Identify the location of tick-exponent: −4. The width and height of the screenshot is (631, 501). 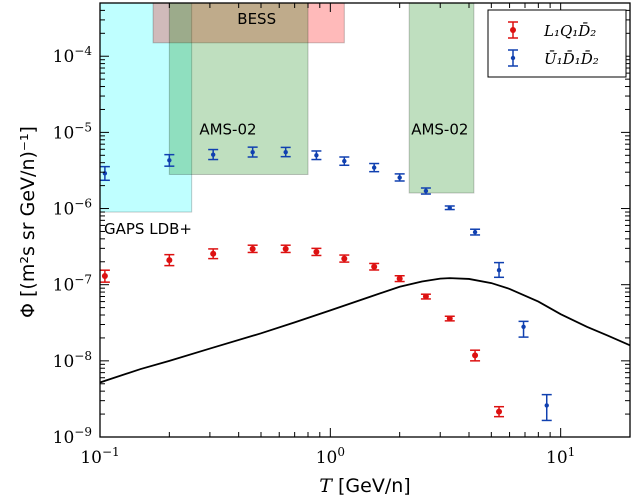
(83, 51).